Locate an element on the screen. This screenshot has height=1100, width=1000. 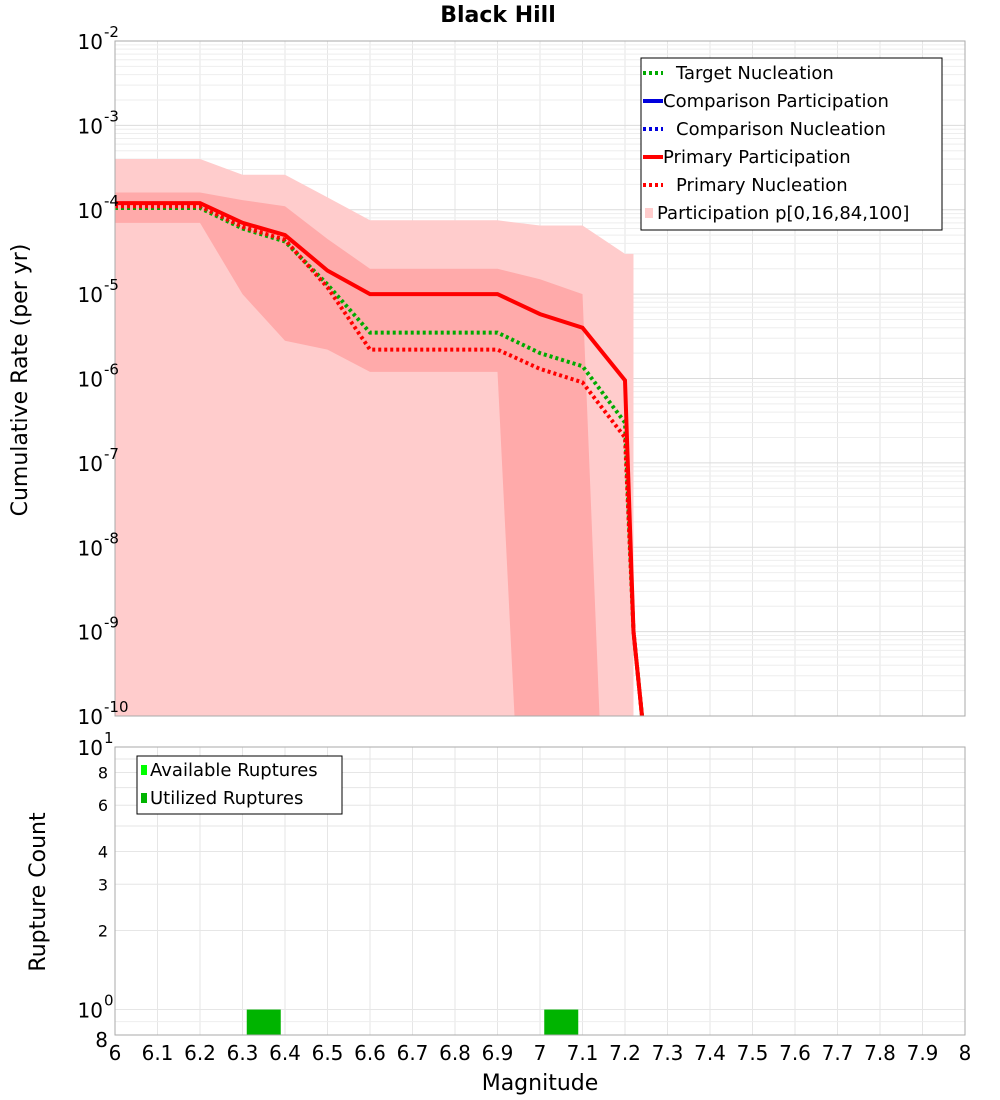
bottom-legend: Available Ruptures Utilized Ruptures is located at coordinates (239, 785).